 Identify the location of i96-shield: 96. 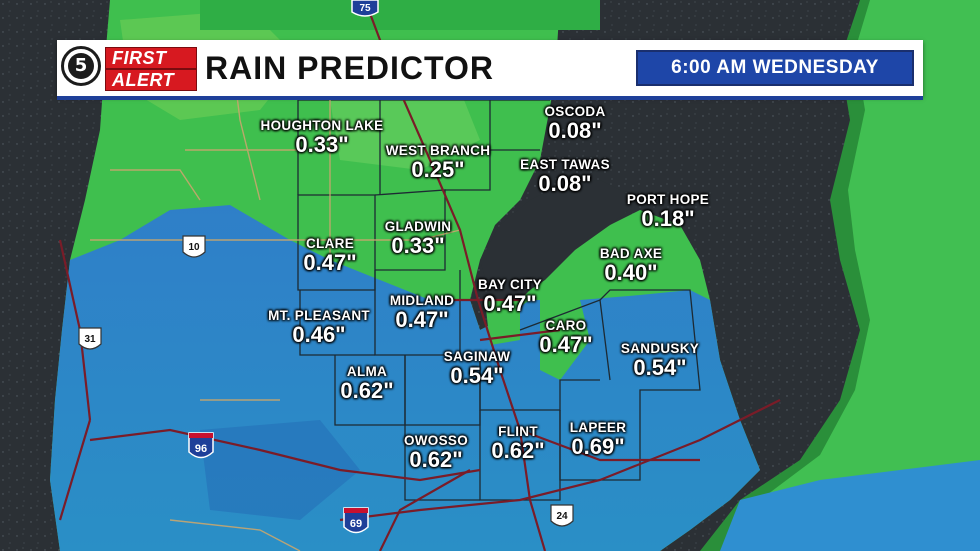
(201, 445).